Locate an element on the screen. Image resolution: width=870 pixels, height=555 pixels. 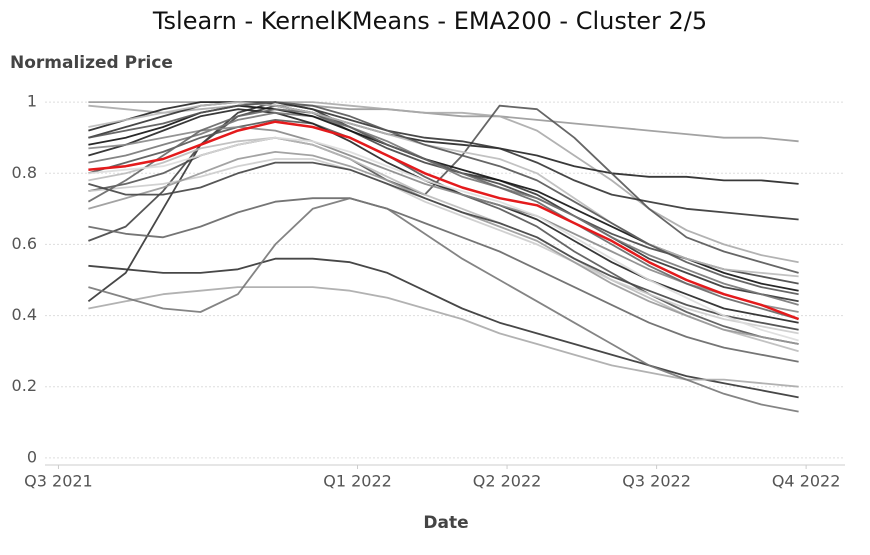
x-axis-title: Date is located at coordinates (445, 523).